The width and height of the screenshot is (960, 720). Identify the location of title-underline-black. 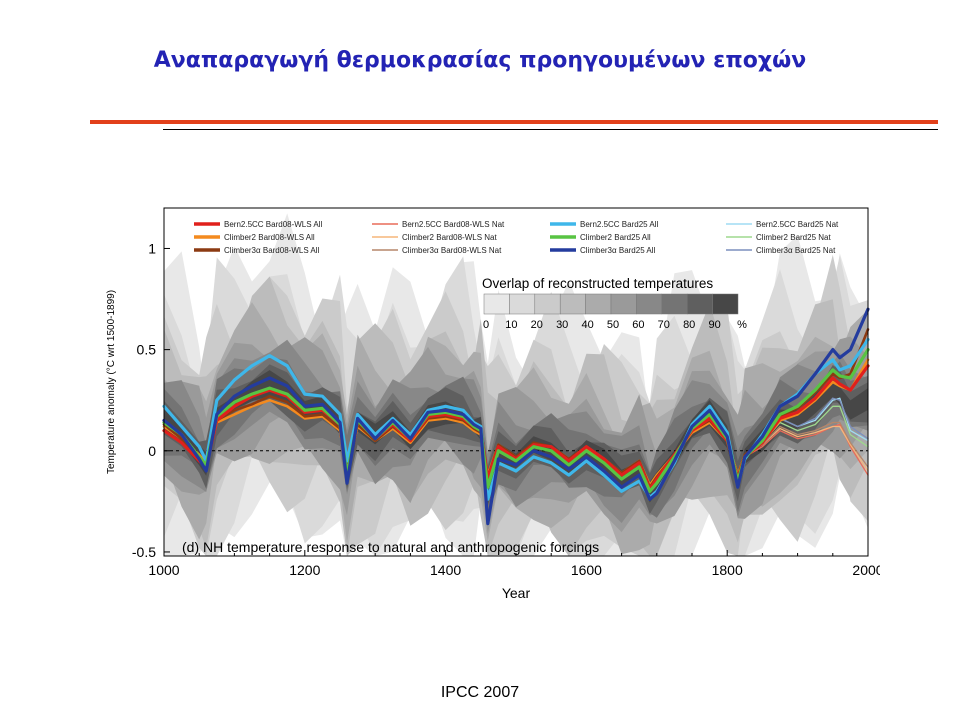
(550, 129).